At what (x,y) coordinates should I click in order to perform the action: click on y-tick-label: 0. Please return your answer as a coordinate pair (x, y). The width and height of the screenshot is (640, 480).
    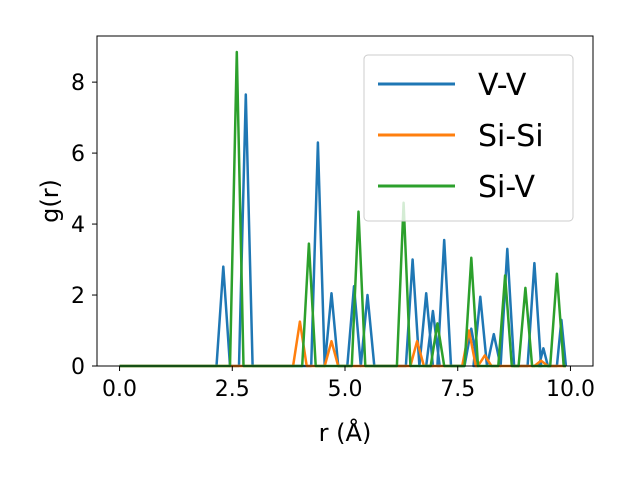
    Looking at the image, I should click on (78, 367).